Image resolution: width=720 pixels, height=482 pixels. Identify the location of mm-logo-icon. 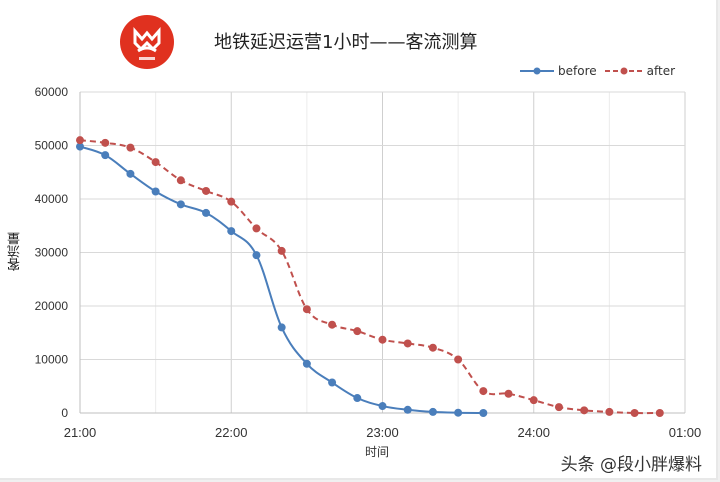
(147, 42).